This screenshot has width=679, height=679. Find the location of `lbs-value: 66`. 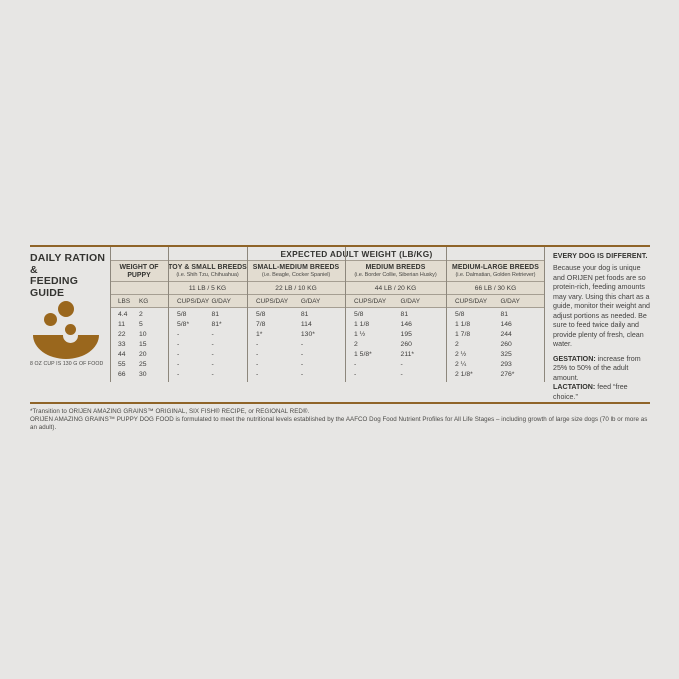

lbs-value: 66 is located at coordinates (122, 374).